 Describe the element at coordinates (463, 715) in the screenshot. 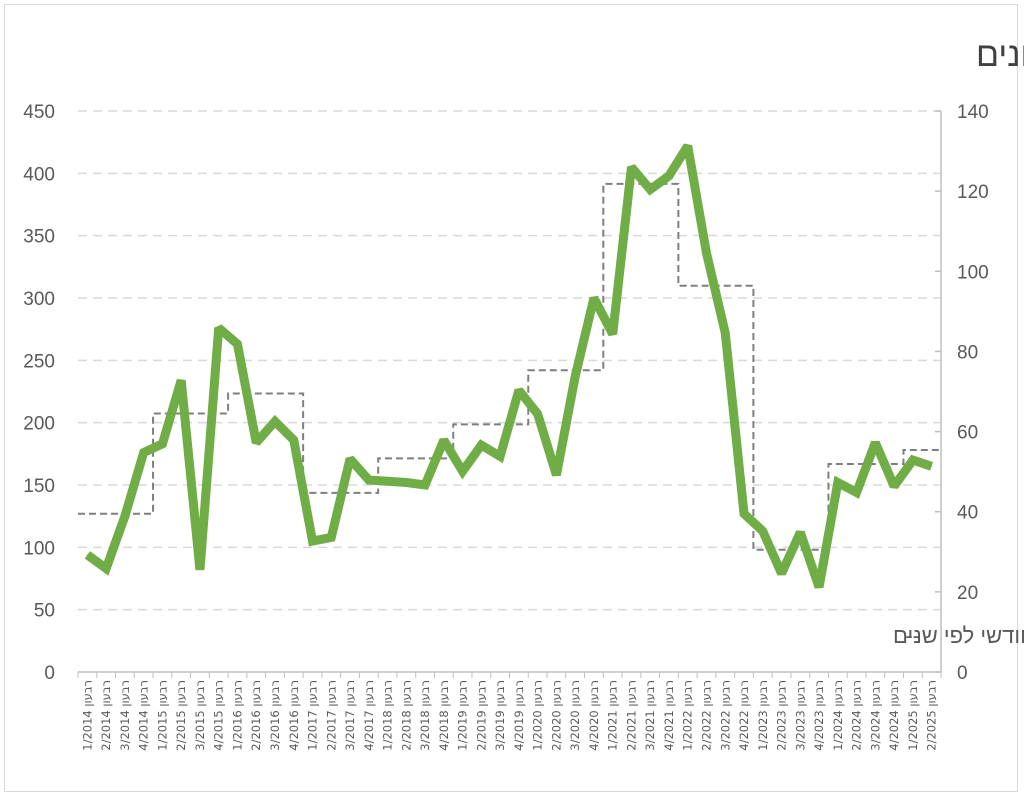

I see `x-tick-label: רבעון 1/2019` at that location.